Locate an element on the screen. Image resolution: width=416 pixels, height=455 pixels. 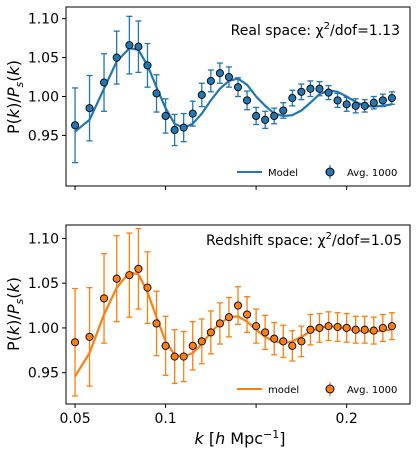
legend-line-label: Model is located at coordinates (283, 173).